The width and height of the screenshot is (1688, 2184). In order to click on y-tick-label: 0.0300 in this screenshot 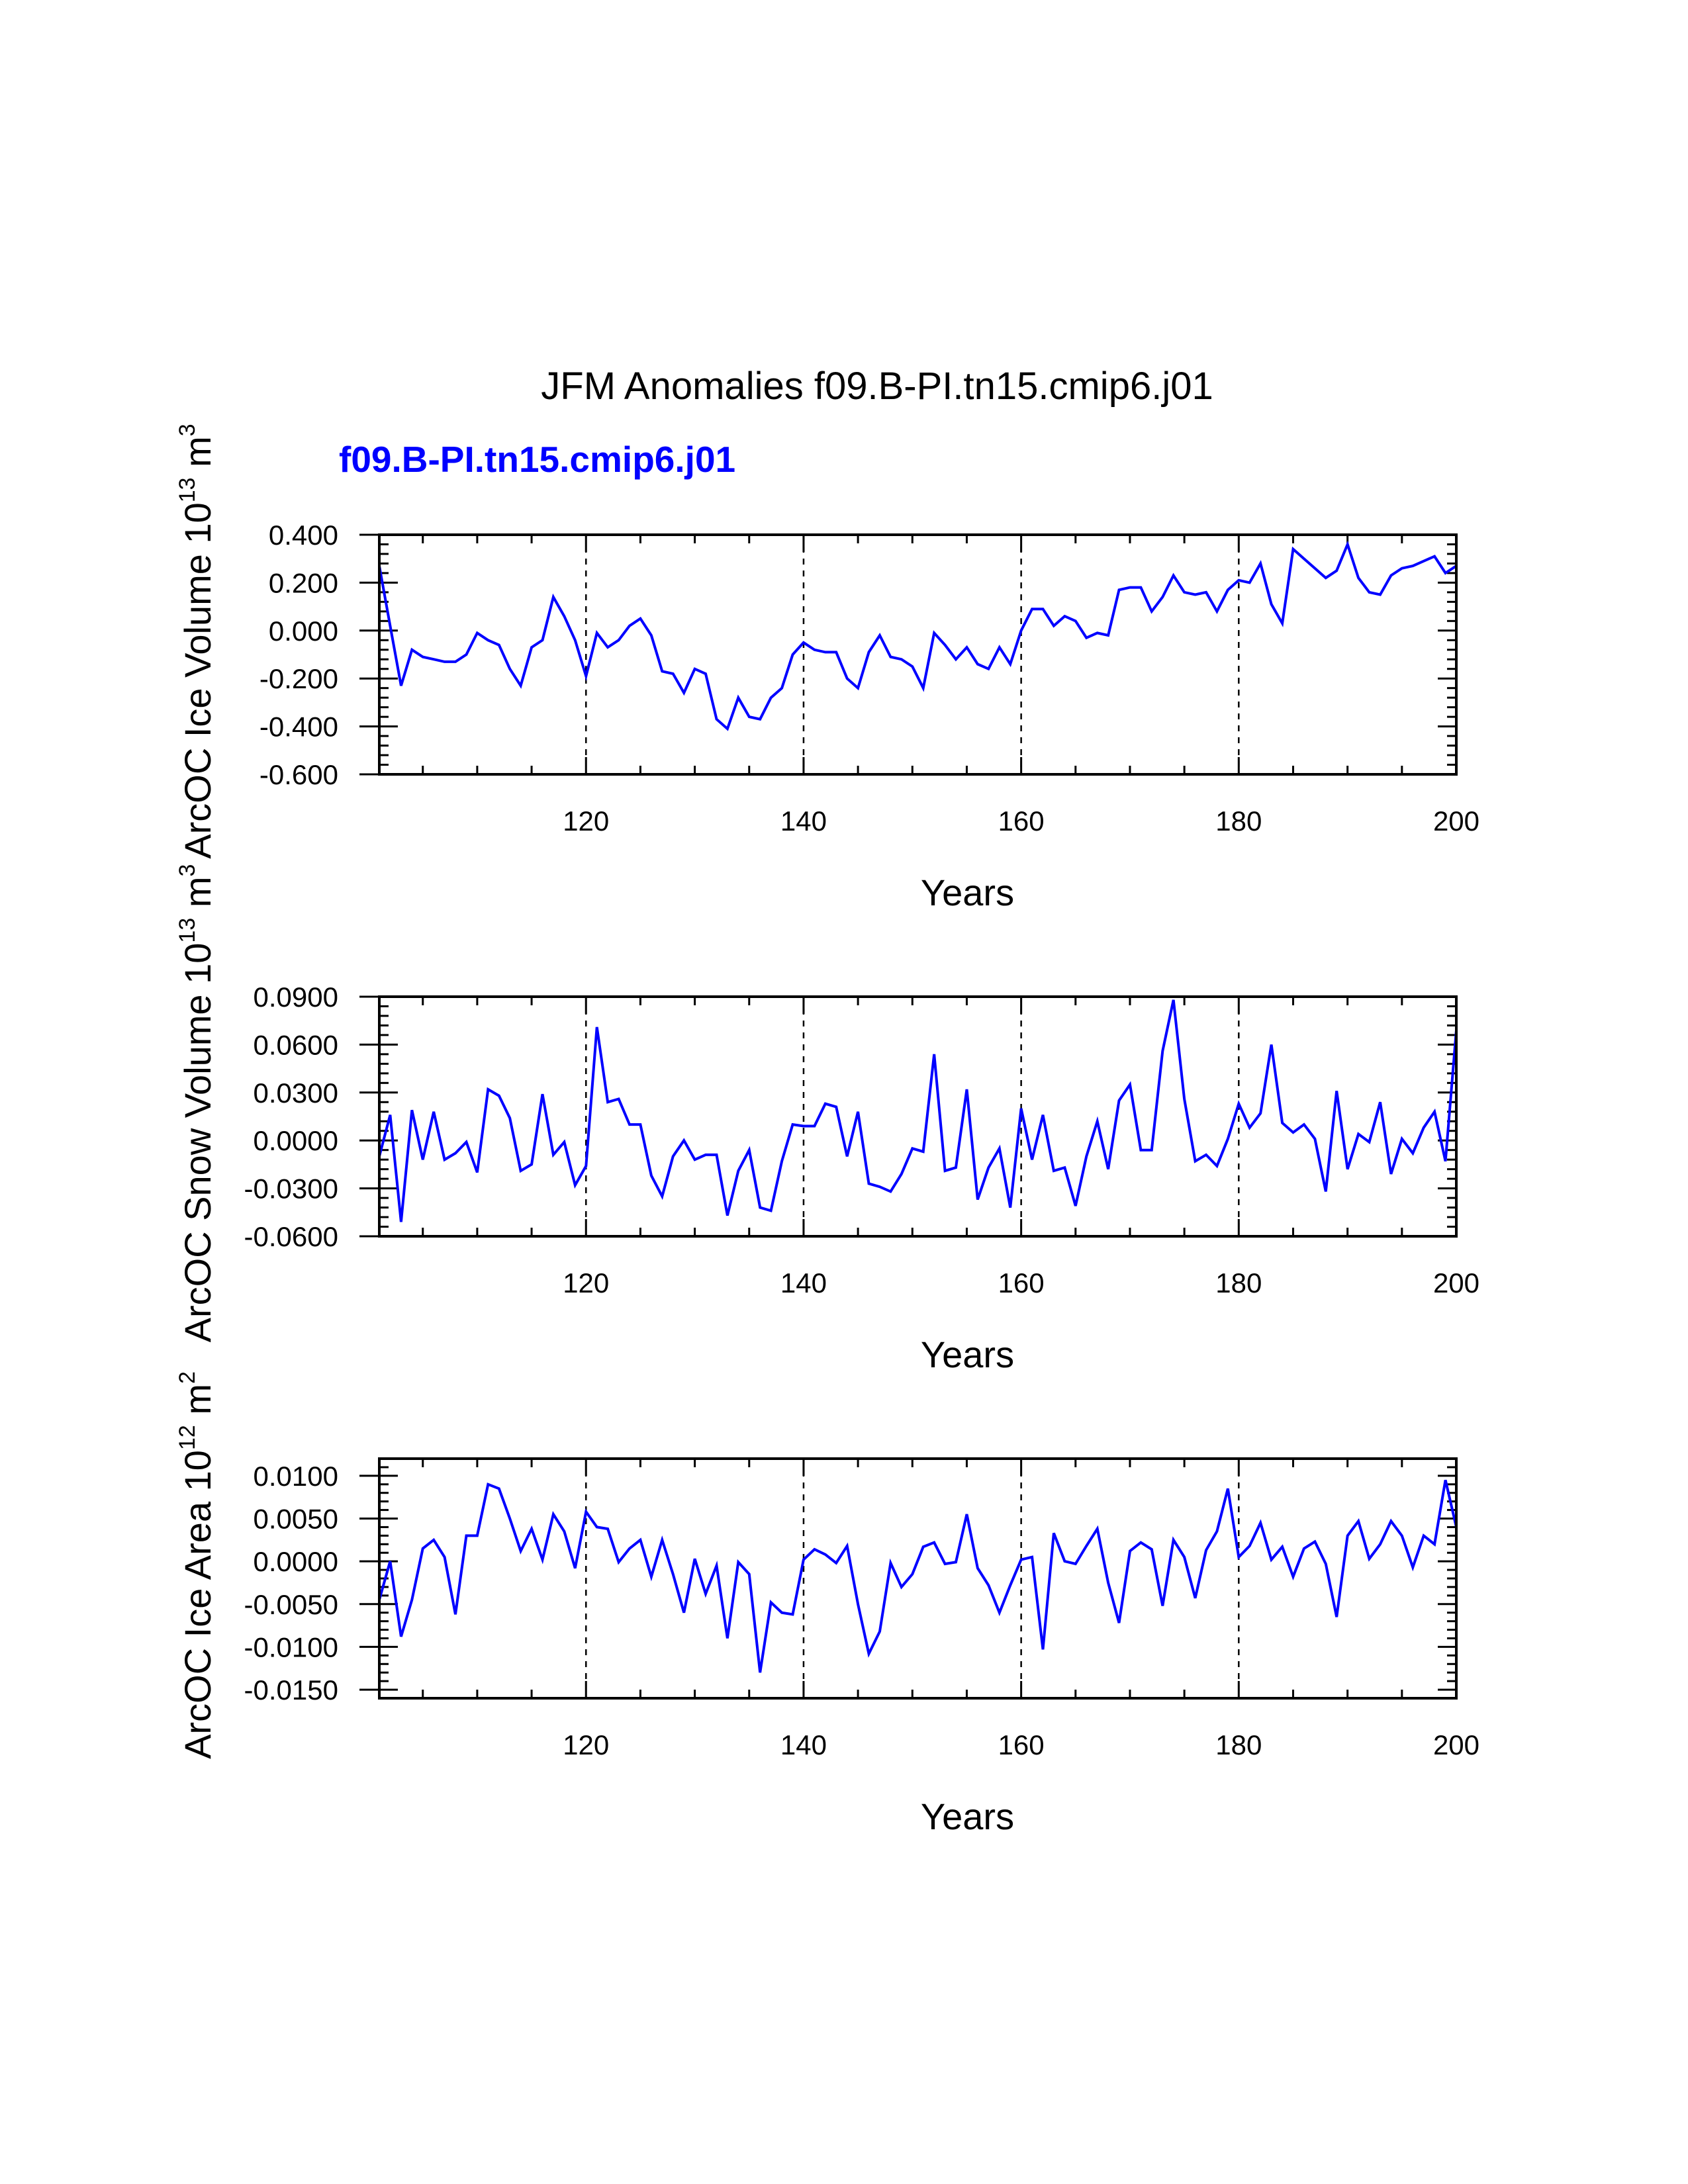, I will do `click(296, 1093)`.